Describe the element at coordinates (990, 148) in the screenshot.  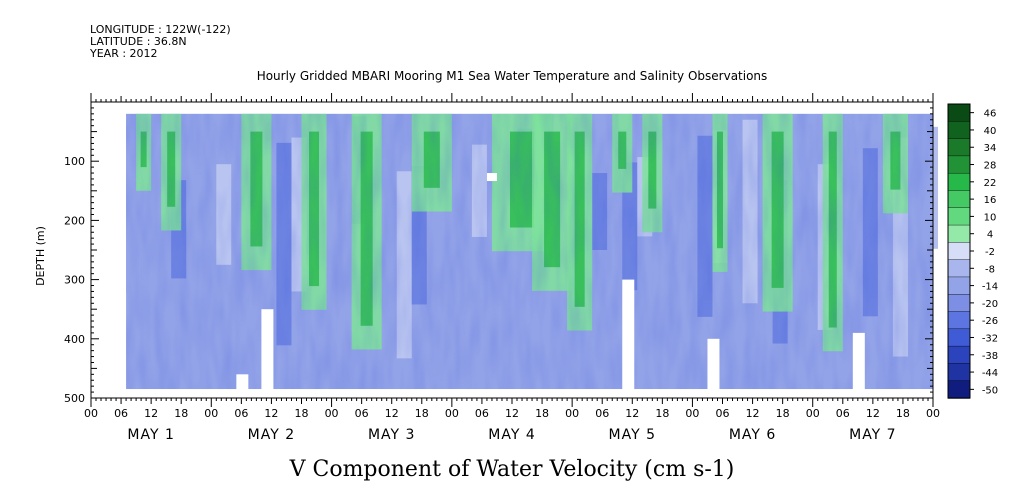
I see `colorbar-label: 34` at that location.